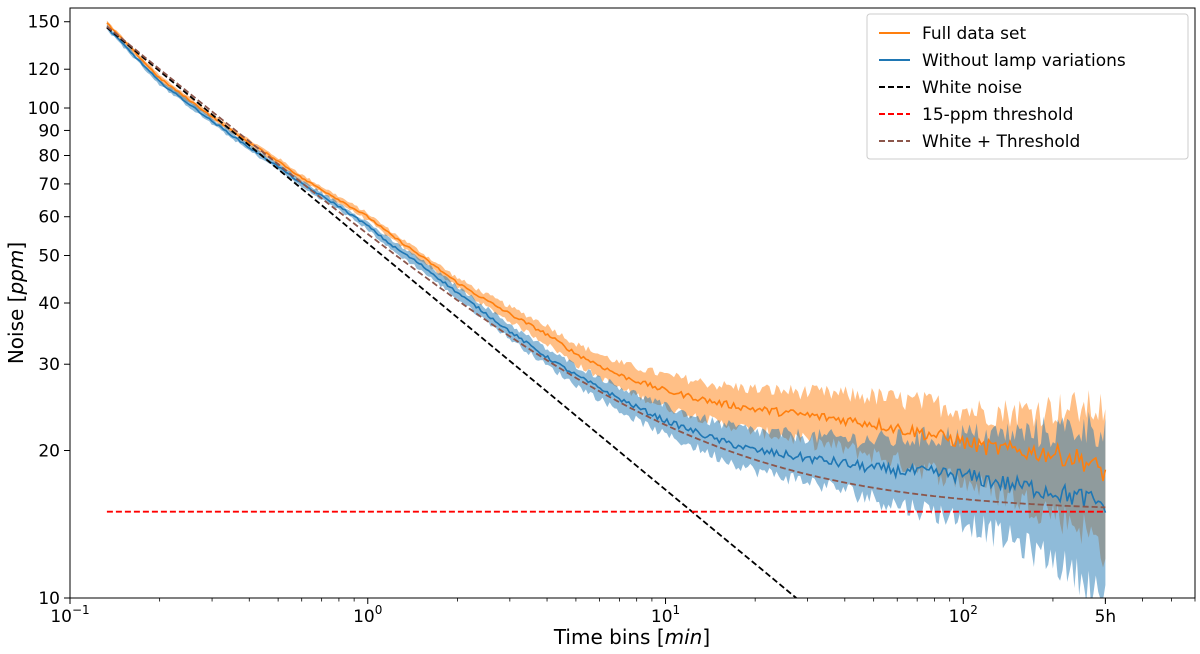 The width and height of the screenshot is (1200, 654). What do you see at coordinates (44, 70) in the screenshot?
I see `y-tick-label: 120` at bounding box center [44, 70].